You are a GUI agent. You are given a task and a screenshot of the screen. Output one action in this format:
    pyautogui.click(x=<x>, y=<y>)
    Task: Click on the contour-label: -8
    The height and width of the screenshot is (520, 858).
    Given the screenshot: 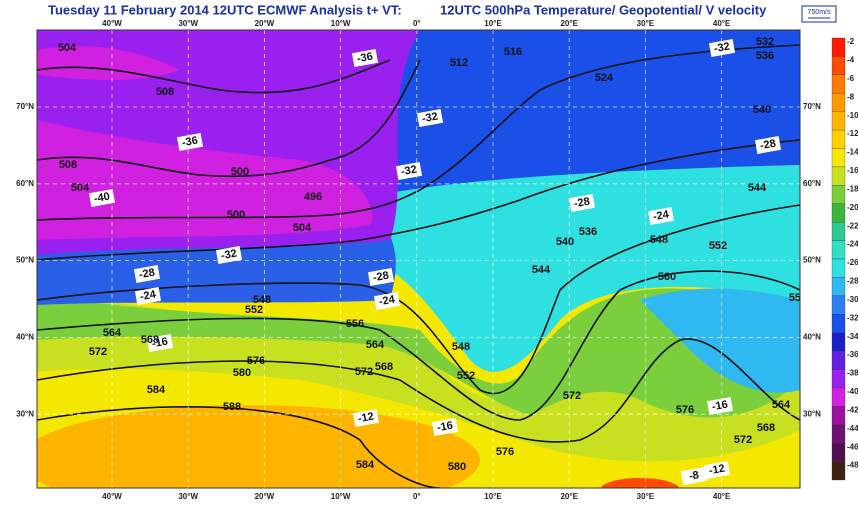 What is the action you would take?
    pyautogui.click(x=694, y=476)
    